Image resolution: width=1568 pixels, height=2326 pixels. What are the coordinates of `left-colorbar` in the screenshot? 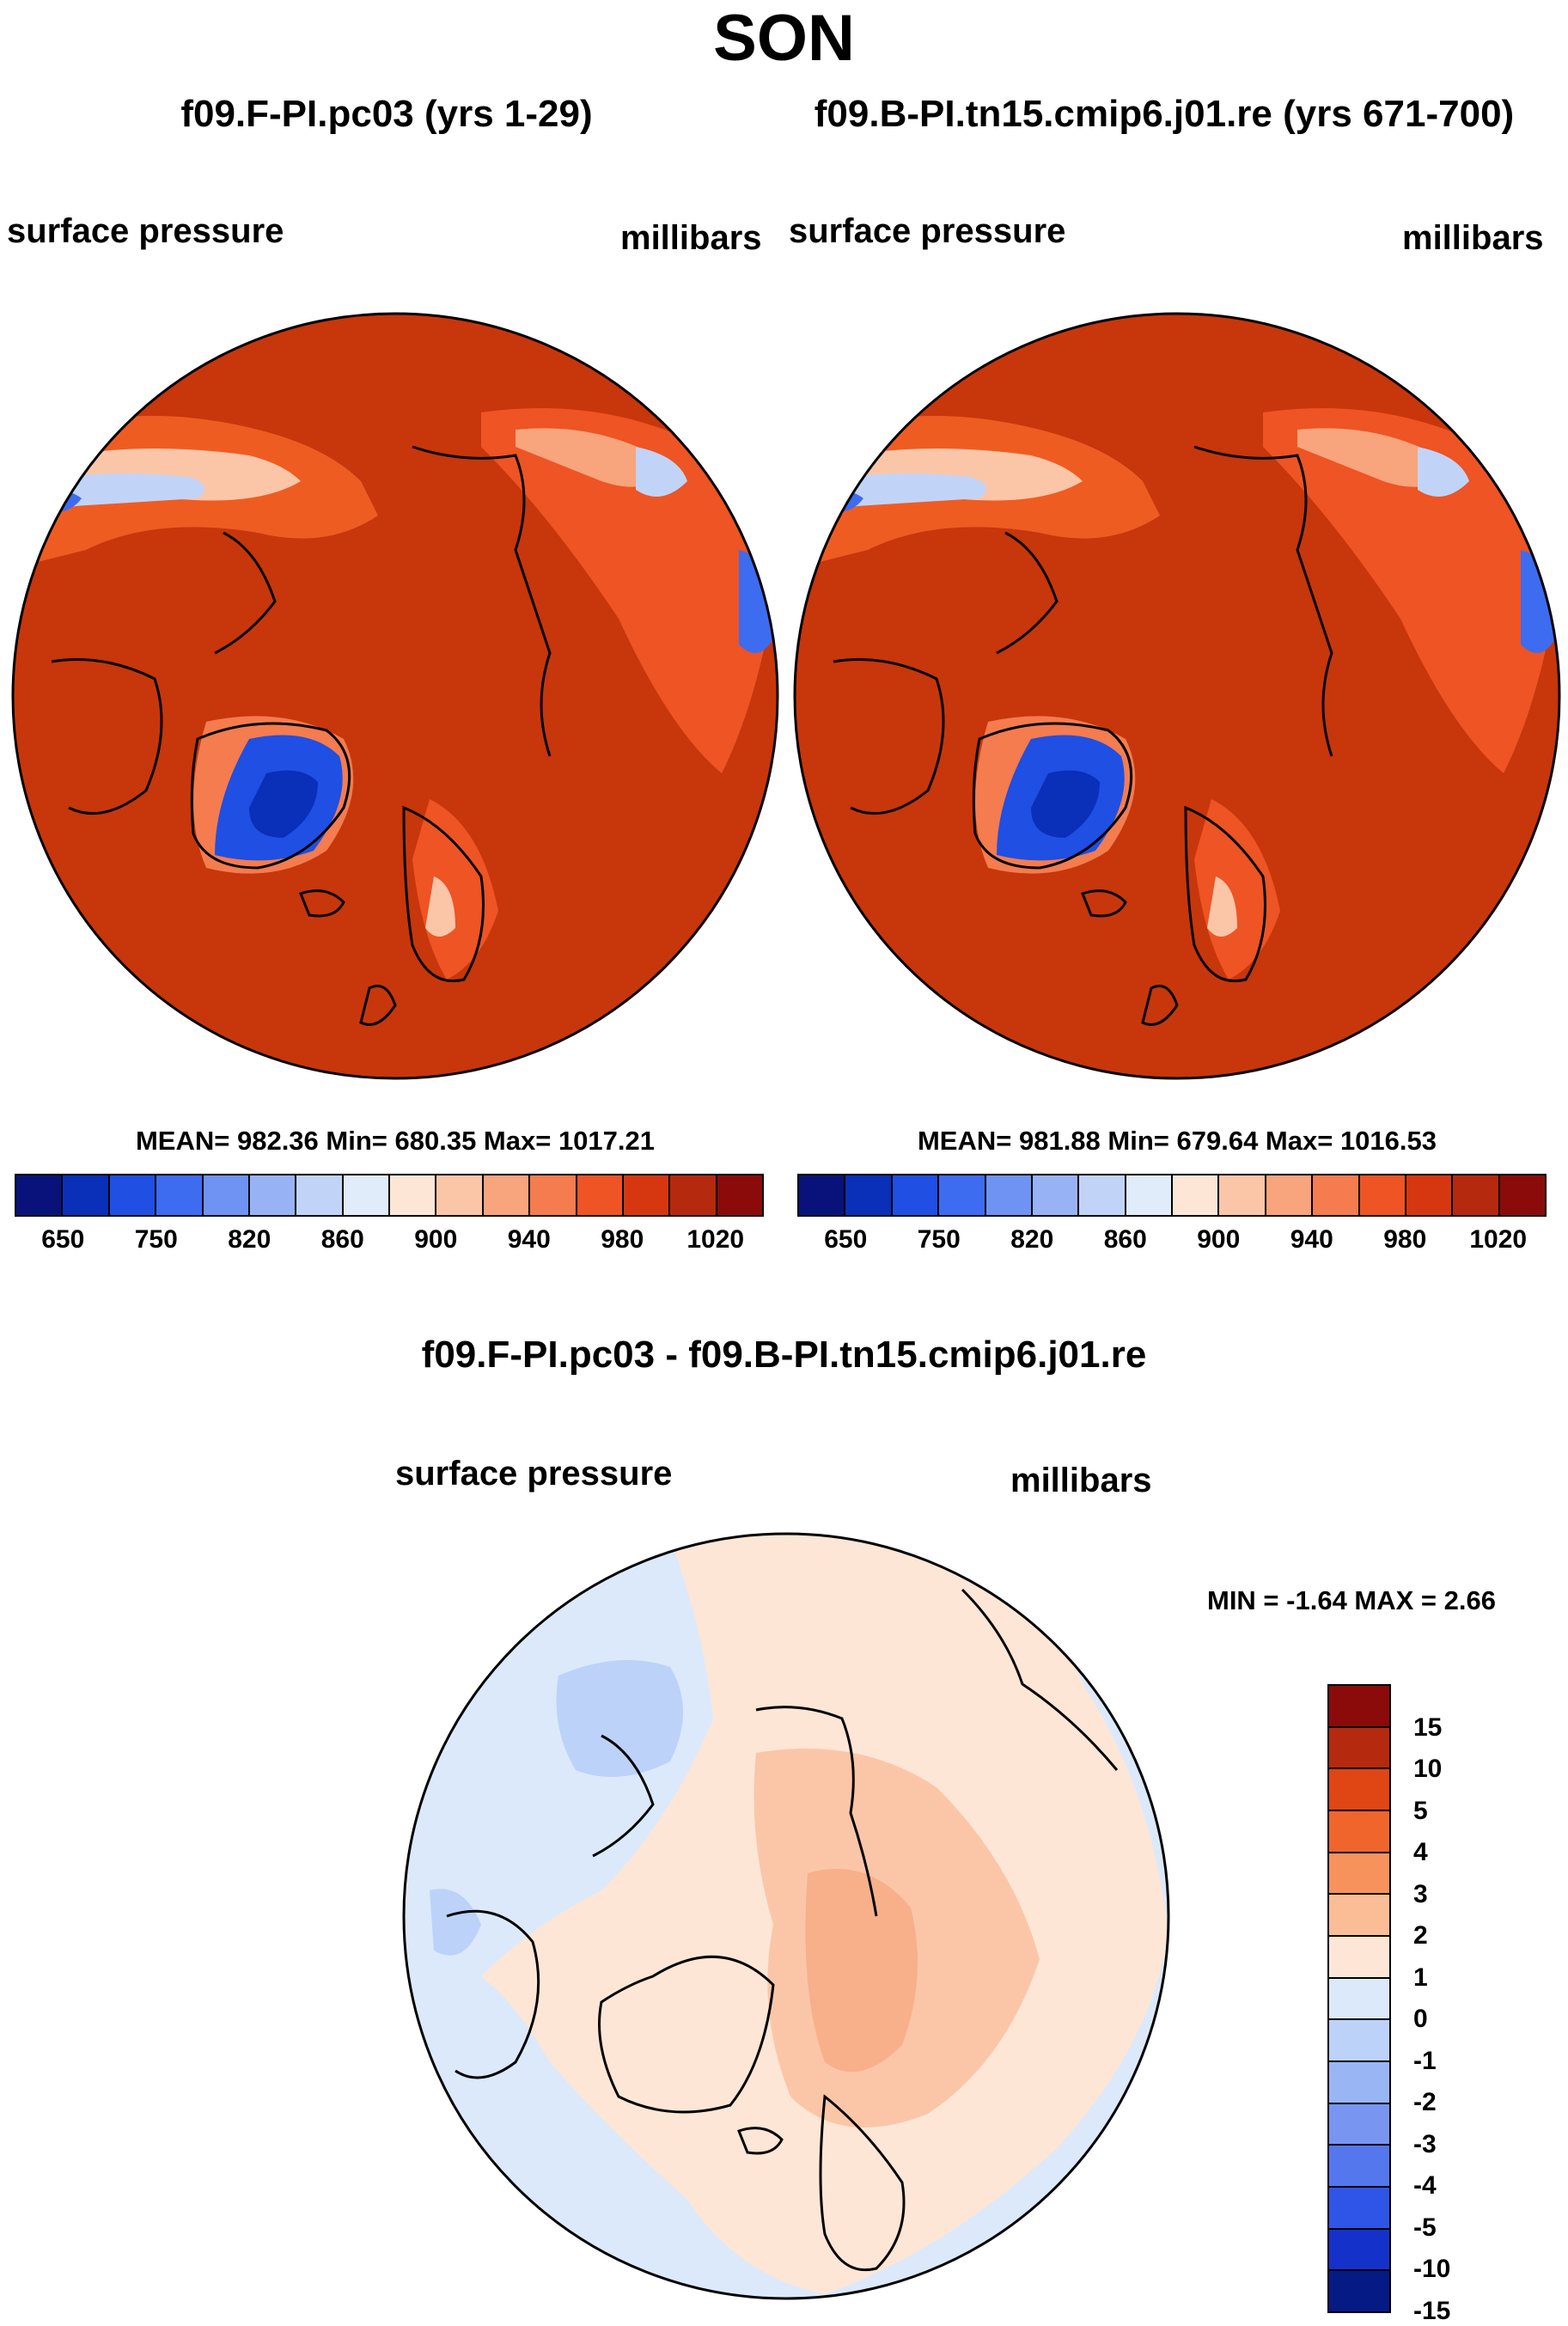 It's located at (389, 1195).